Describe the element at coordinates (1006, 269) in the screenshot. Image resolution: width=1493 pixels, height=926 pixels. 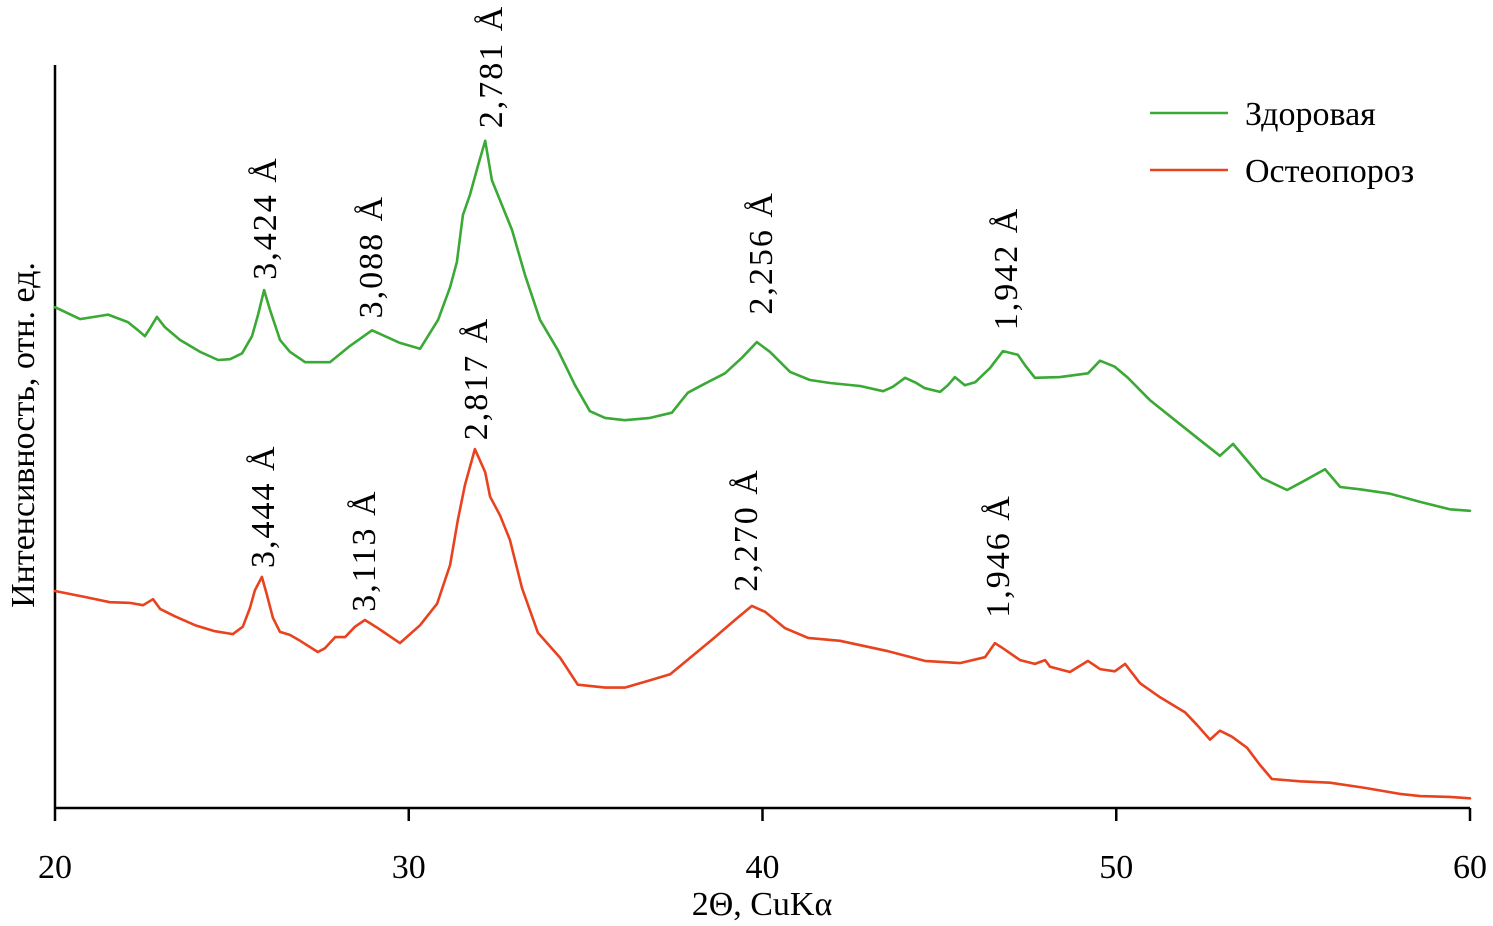
I see `peak-label-4: 1,942 Å` at that location.